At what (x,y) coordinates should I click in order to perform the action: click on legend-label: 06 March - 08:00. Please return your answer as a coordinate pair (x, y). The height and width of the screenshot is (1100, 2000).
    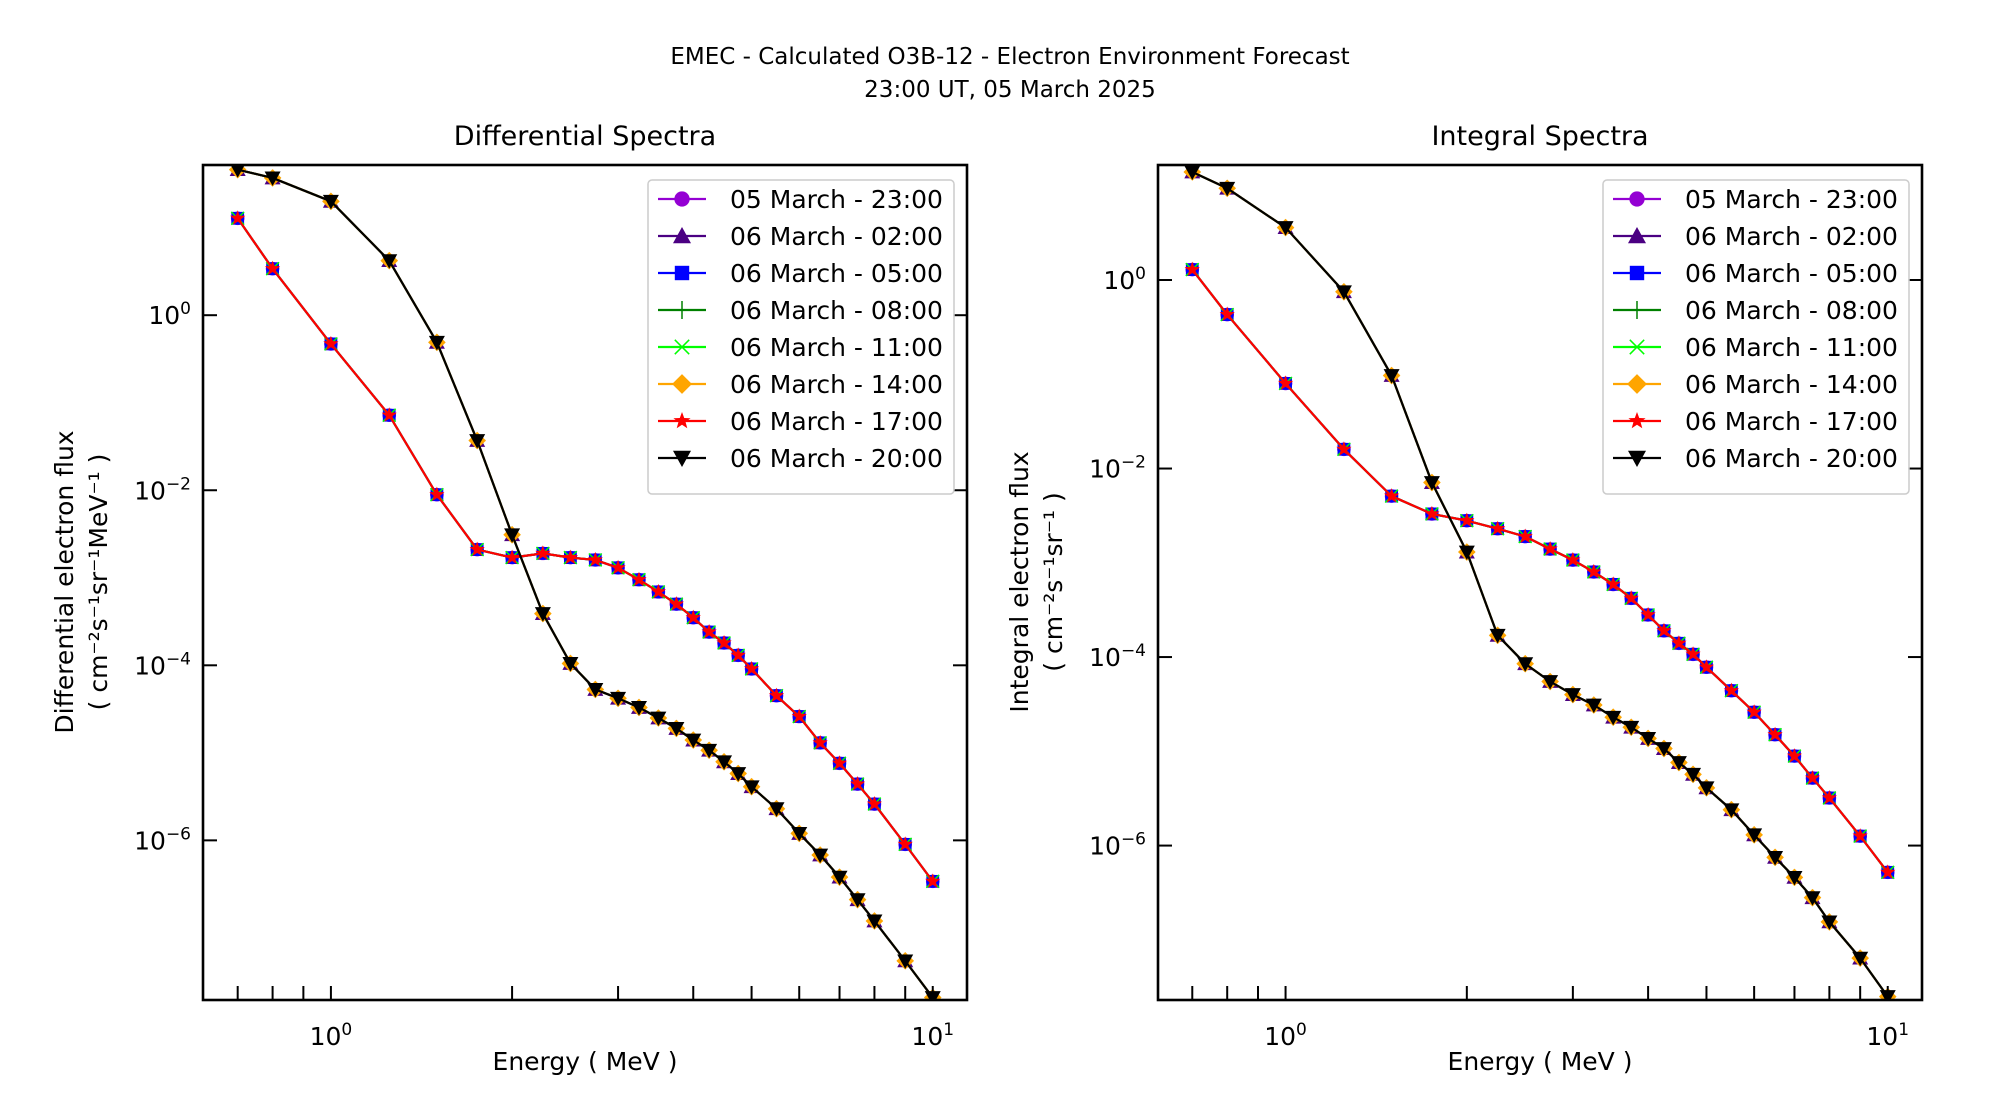
    Looking at the image, I should click on (1791, 310).